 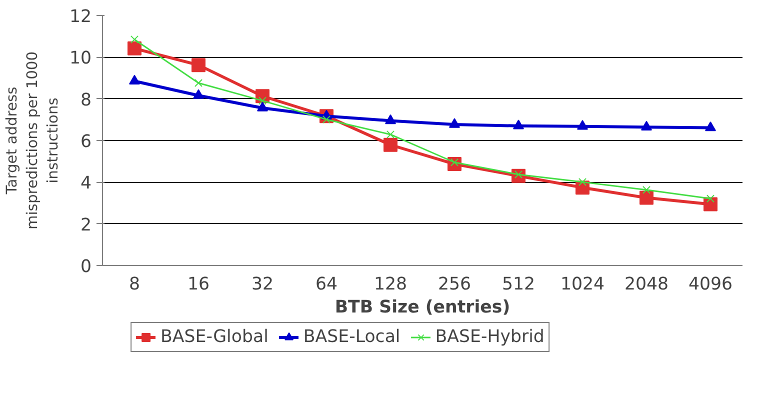 I want to click on x-axis-title: BTB Size (entries), so click(x=422, y=308).